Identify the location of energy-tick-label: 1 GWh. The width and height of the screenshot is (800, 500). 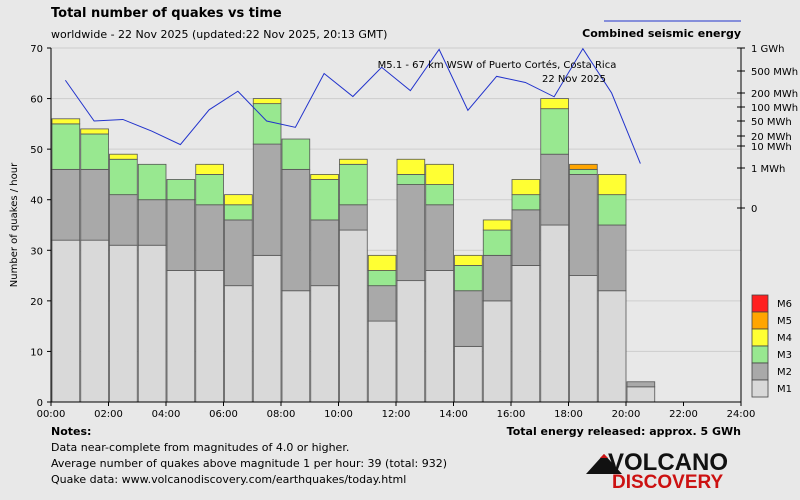
(768, 49).